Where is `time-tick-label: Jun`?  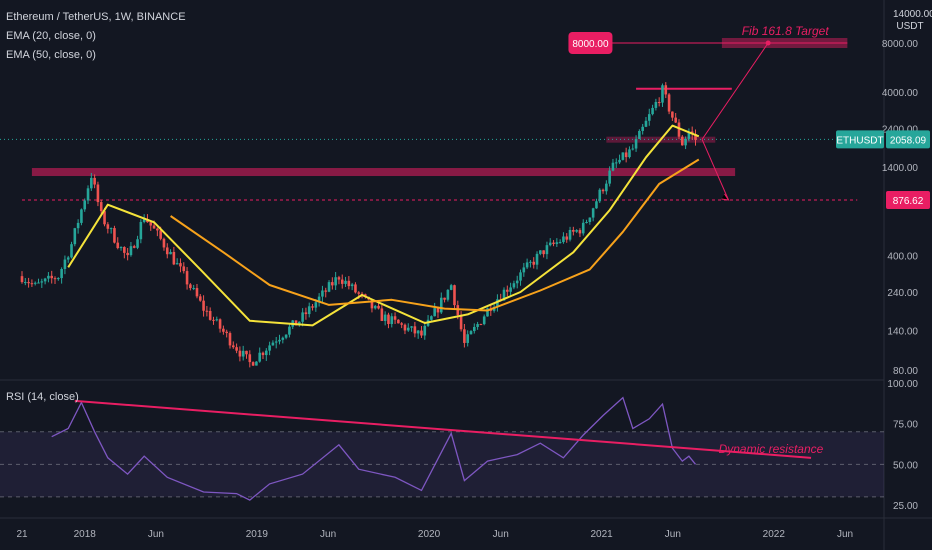 time-tick-label: Jun is located at coordinates (501, 534).